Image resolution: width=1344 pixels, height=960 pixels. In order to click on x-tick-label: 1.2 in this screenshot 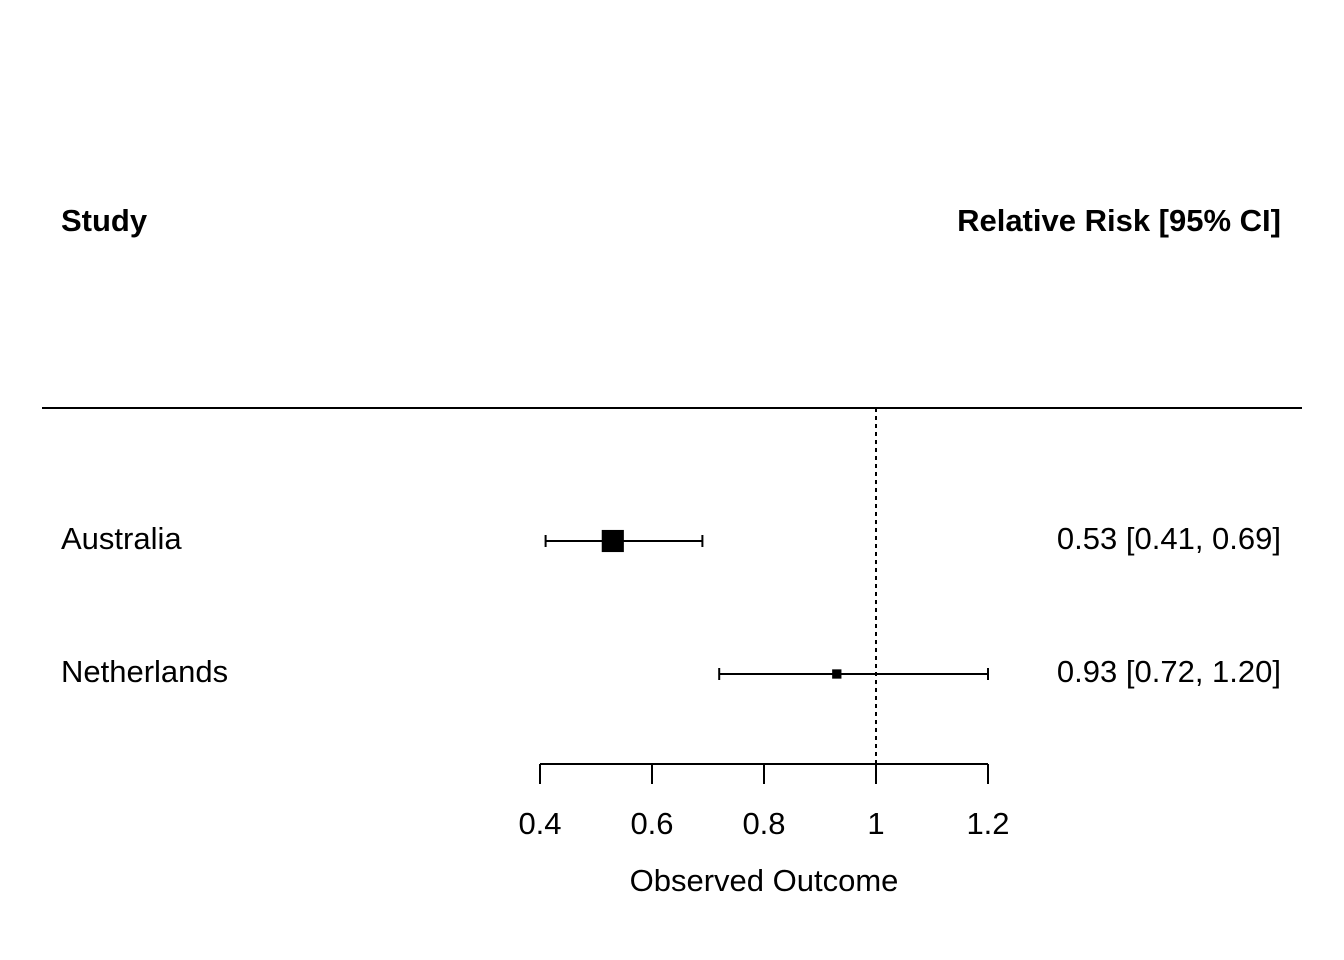, I will do `click(987, 823)`.